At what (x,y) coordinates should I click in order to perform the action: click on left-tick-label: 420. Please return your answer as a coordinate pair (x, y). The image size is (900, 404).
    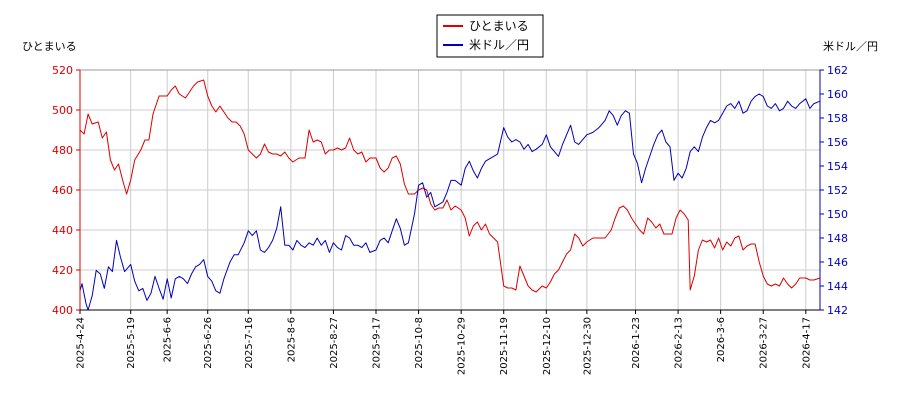
    Looking at the image, I should click on (62, 270).